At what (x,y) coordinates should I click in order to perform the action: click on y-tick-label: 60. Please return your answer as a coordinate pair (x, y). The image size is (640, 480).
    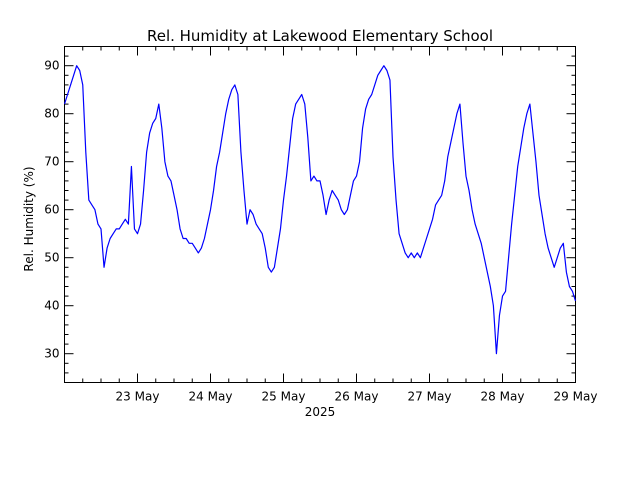
    Looking at the image, I should click on (51, 210).